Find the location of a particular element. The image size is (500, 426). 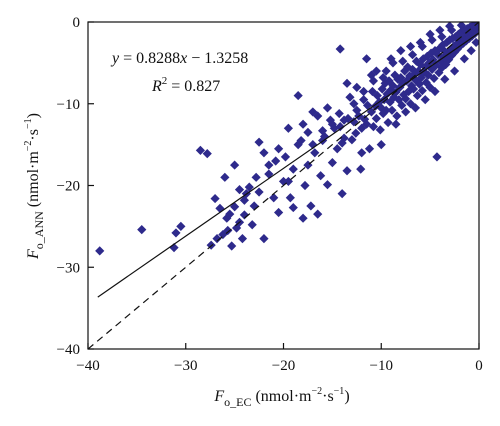

x-axis-title: Fo_EC (nmol·m−2·s−1) is located at coordinates (281, 397).